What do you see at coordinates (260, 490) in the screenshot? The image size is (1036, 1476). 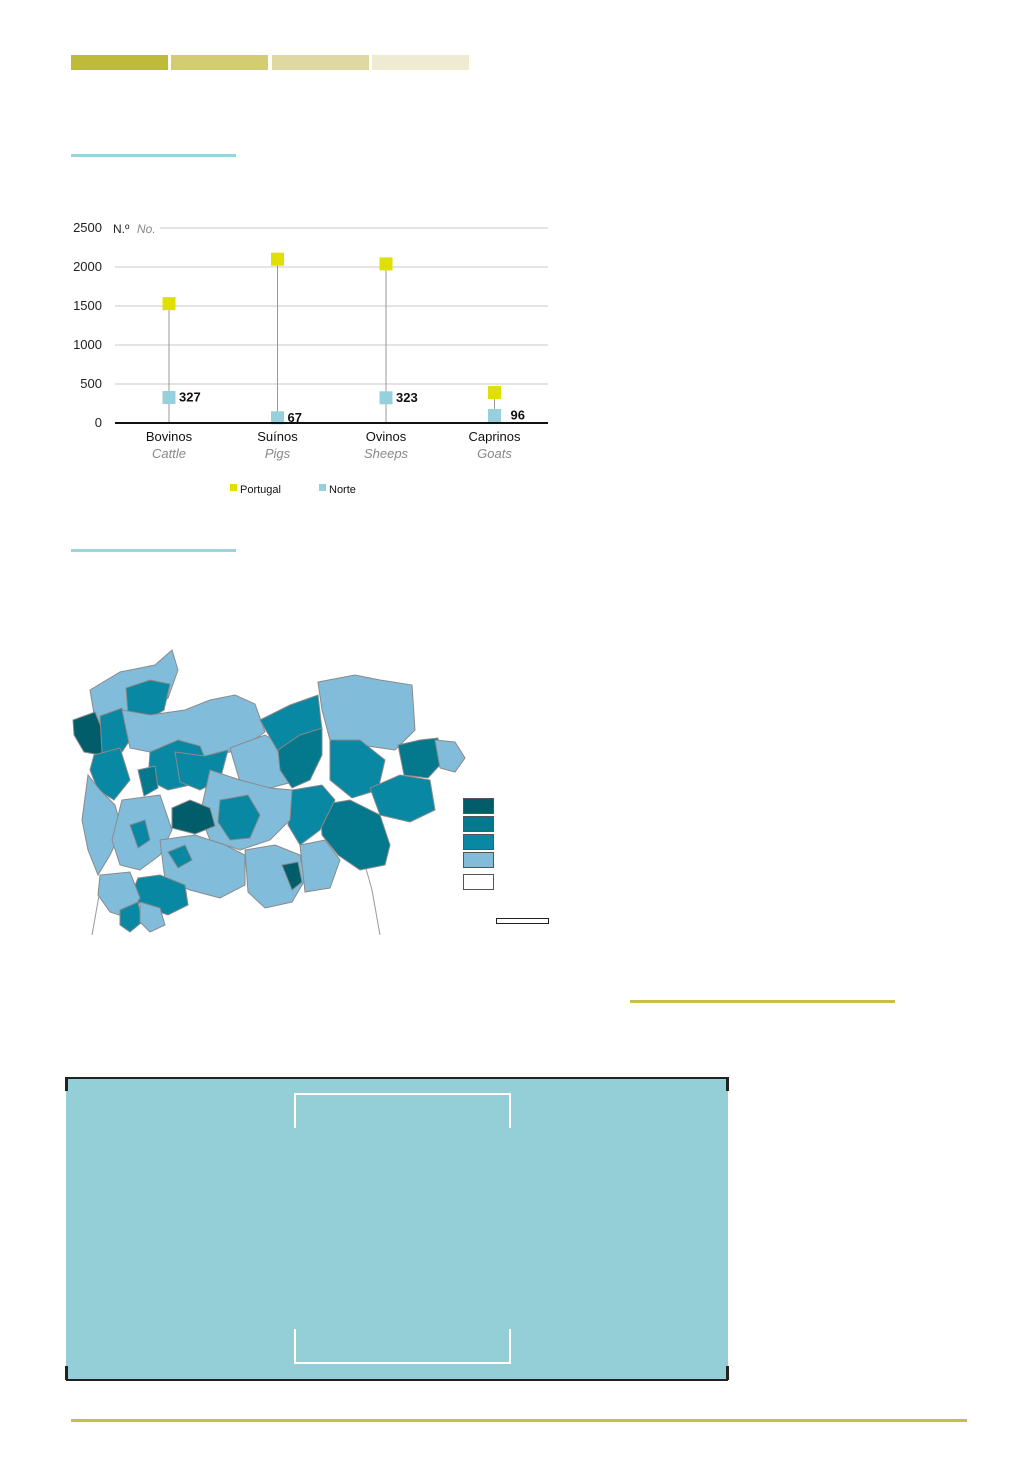 I see `legend-label-portugal: Portugal` at bounding box center [260, 490].